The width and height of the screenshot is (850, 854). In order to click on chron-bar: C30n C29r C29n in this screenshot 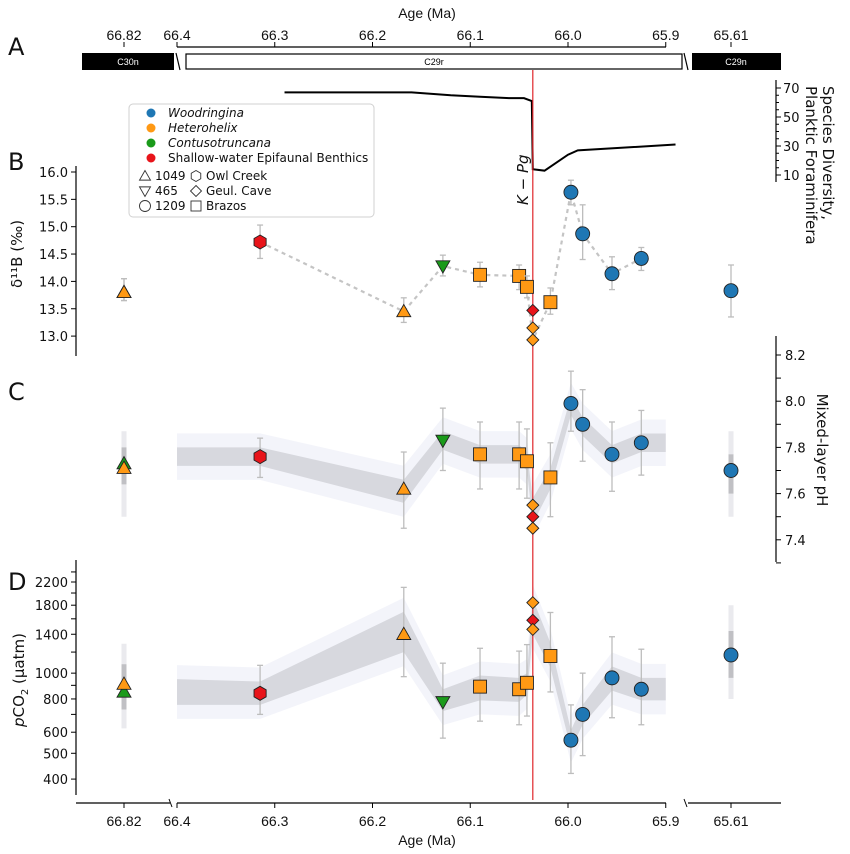, I will do `click(431, 61)`.